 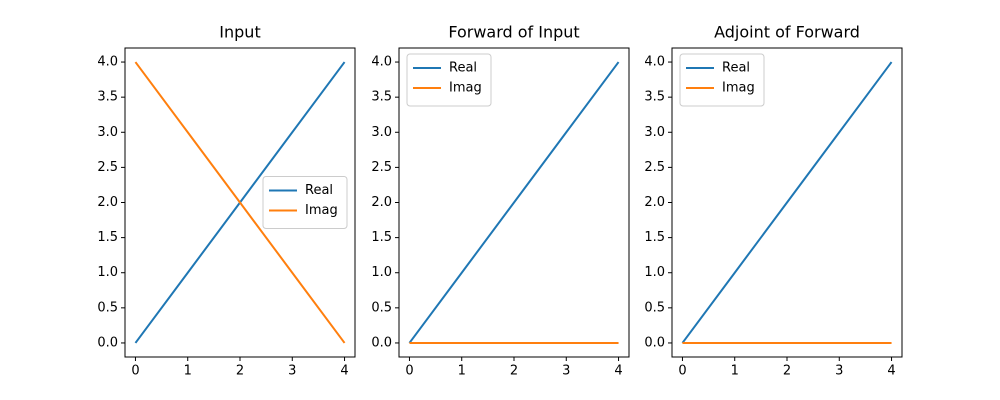 I want to click on chart-title: Adjoint of Forward, so click(x=787, y=32).